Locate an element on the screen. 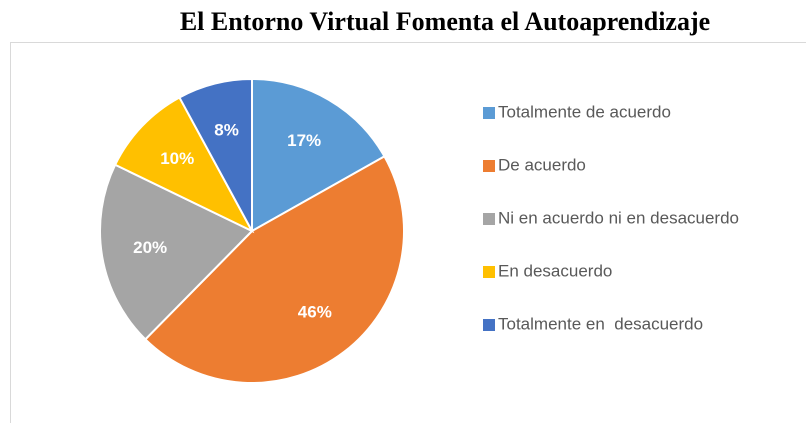  data-label: 8% is located at coordinates (226, 129).